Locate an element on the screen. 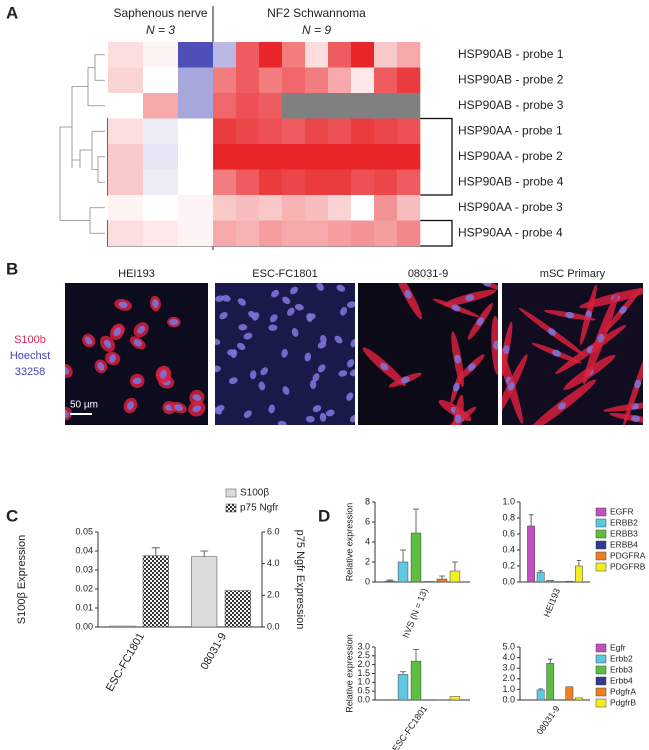  y2-tick-label: 0.0 is located at coordinates (273, 626).